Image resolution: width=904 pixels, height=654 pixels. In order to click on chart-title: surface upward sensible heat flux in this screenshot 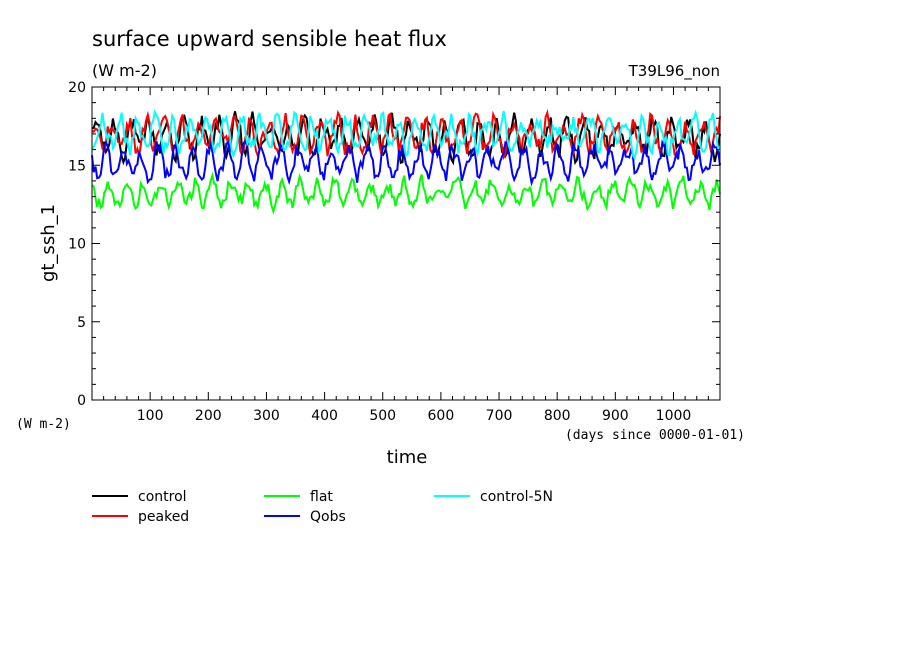, I will do `click(269, 39)`.